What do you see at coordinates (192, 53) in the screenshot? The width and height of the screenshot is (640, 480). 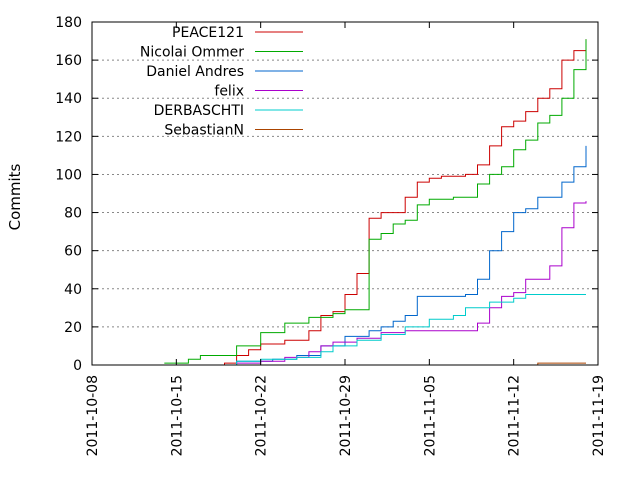 I see `legend-entry-label: Nicolai Ommer` at bounding box center [192, 53].